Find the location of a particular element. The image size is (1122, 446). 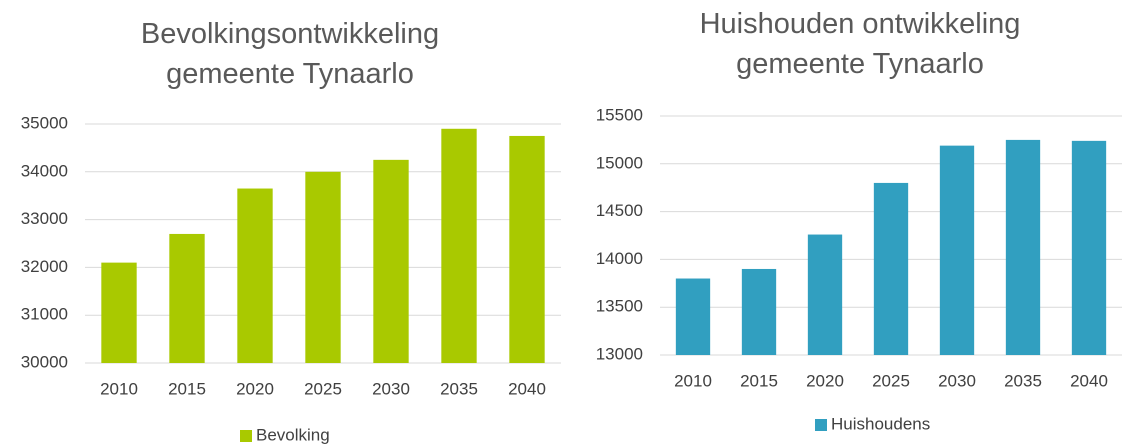

y-tick-label: 13000 is located at coordinates (619, 353).